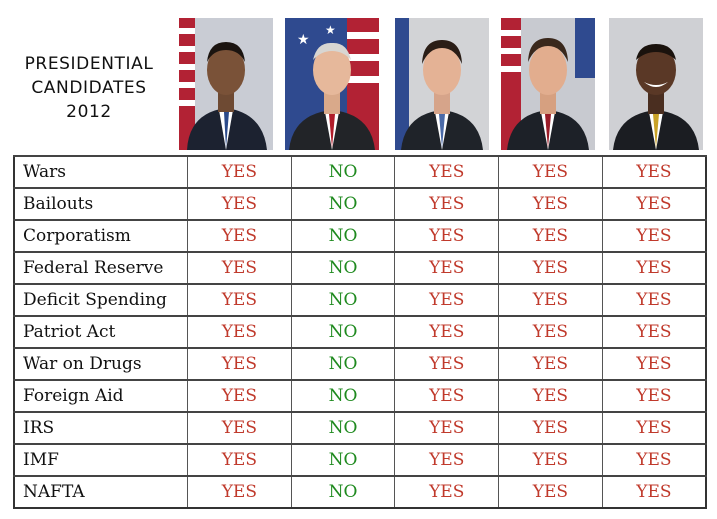 Image resolution: width=717 pixels, height=519 pixels. I want to click on issue-label: Federal Reserve, so click(100, 268).